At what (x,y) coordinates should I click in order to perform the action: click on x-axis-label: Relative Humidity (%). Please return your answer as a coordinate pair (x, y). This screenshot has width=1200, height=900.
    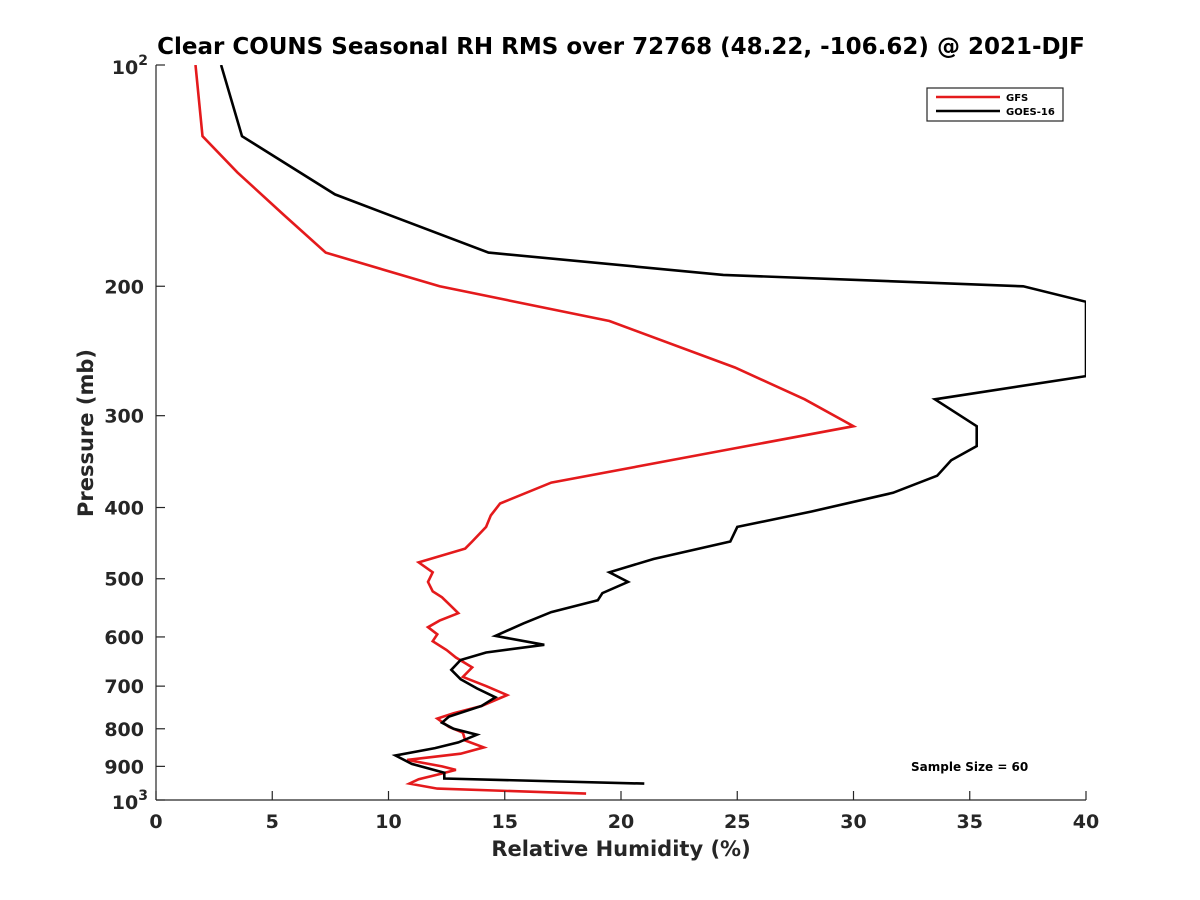
    Looking at the image, I should click on (620, 849).